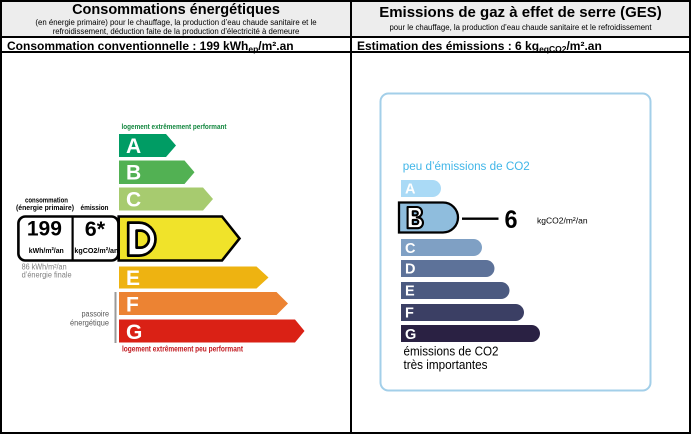  What do you see at coordinates (511, 220) in the screenshot?
I see `svg-text: 6` at bounding box center [511, 220].